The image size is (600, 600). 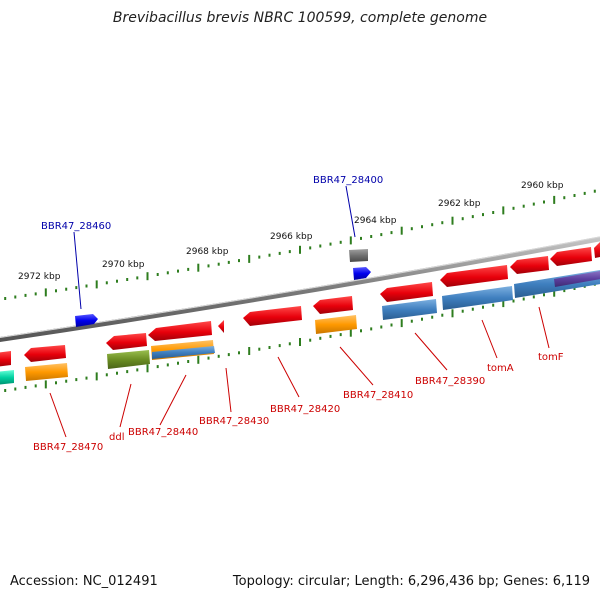 I want to click on gene-toma-cds, so click(x=477, y=298).